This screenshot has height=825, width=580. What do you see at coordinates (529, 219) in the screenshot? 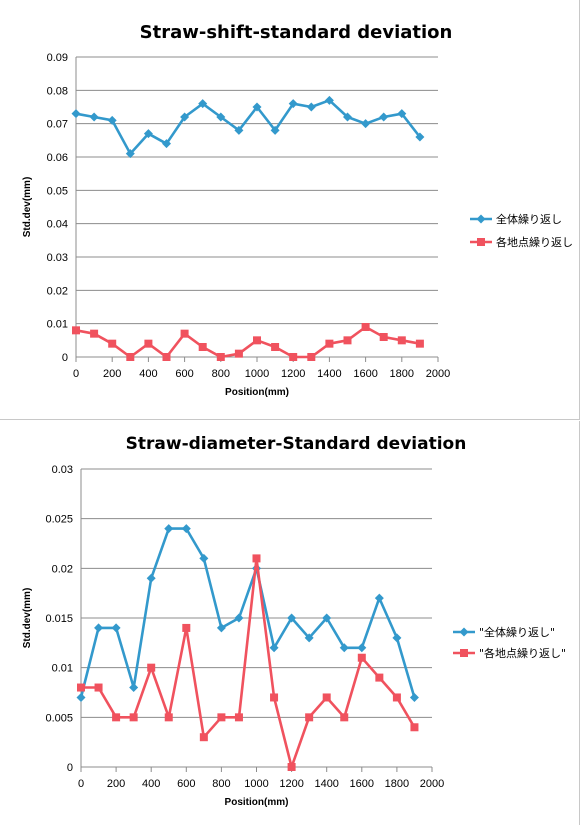
I see `legend-label-1: 全体繰り返し` at bounding box center [529, 219].